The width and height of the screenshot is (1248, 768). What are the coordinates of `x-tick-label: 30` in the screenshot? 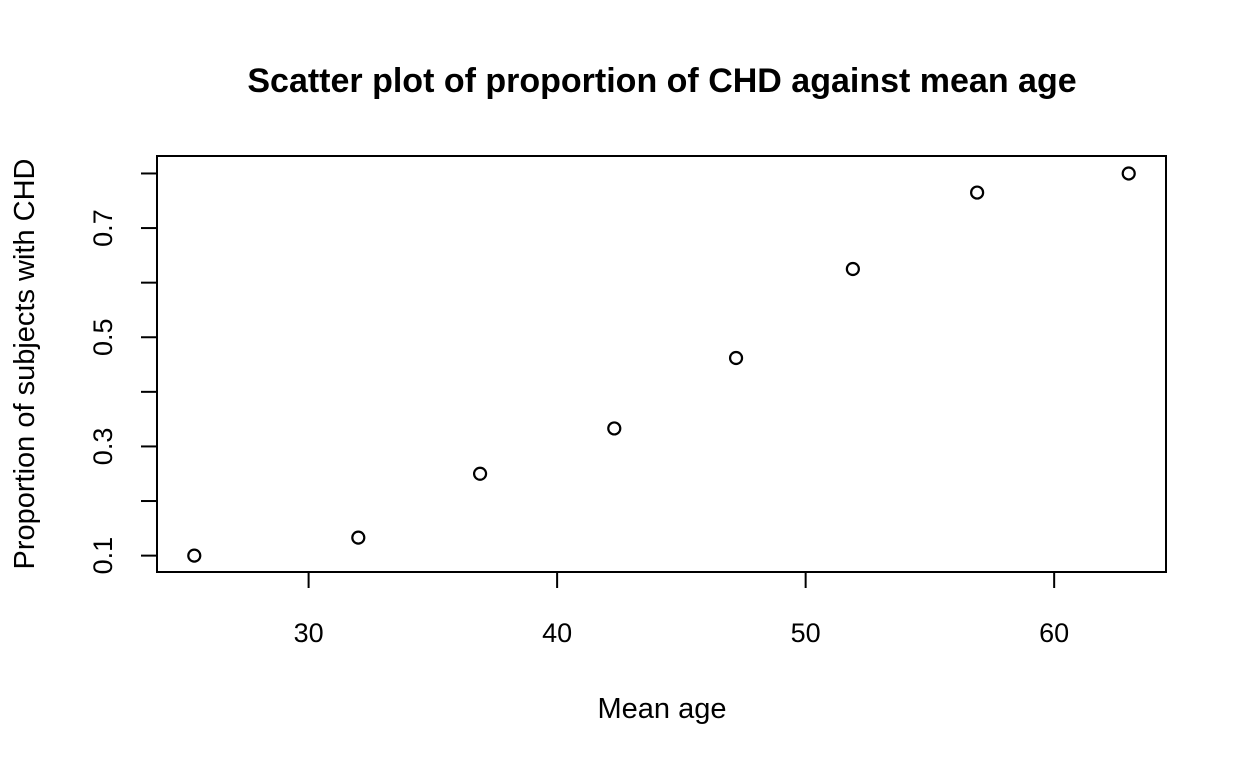 It's located at (309, 633).